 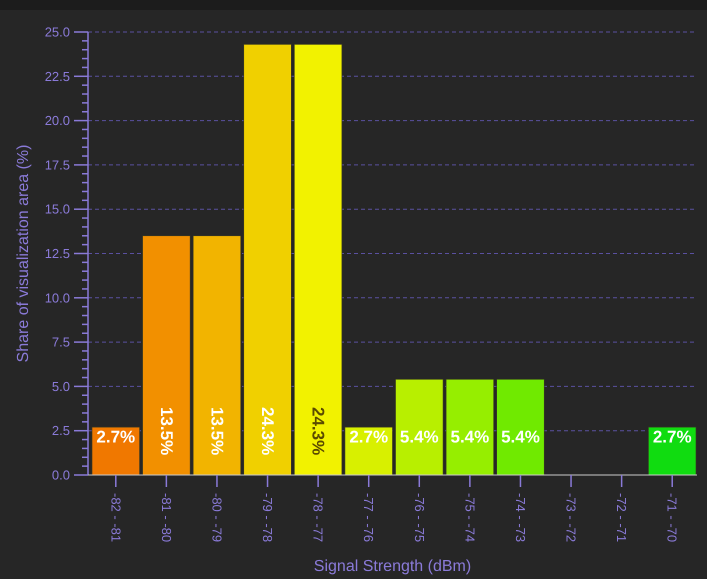 I want to click on x-tick-label: -72 - -71, so click(x=622, y=517).